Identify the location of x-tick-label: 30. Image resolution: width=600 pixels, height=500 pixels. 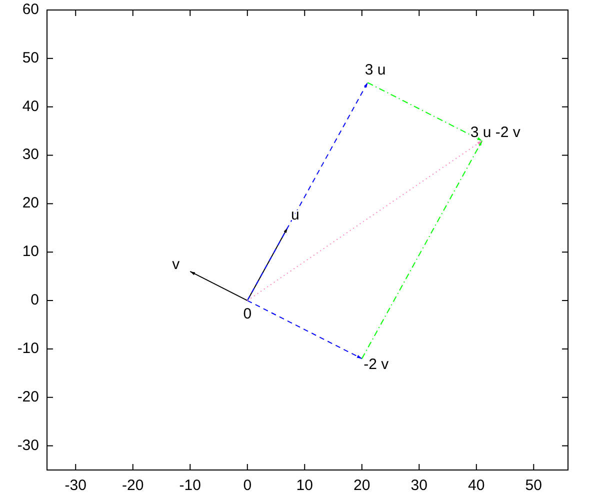
(419, 485).